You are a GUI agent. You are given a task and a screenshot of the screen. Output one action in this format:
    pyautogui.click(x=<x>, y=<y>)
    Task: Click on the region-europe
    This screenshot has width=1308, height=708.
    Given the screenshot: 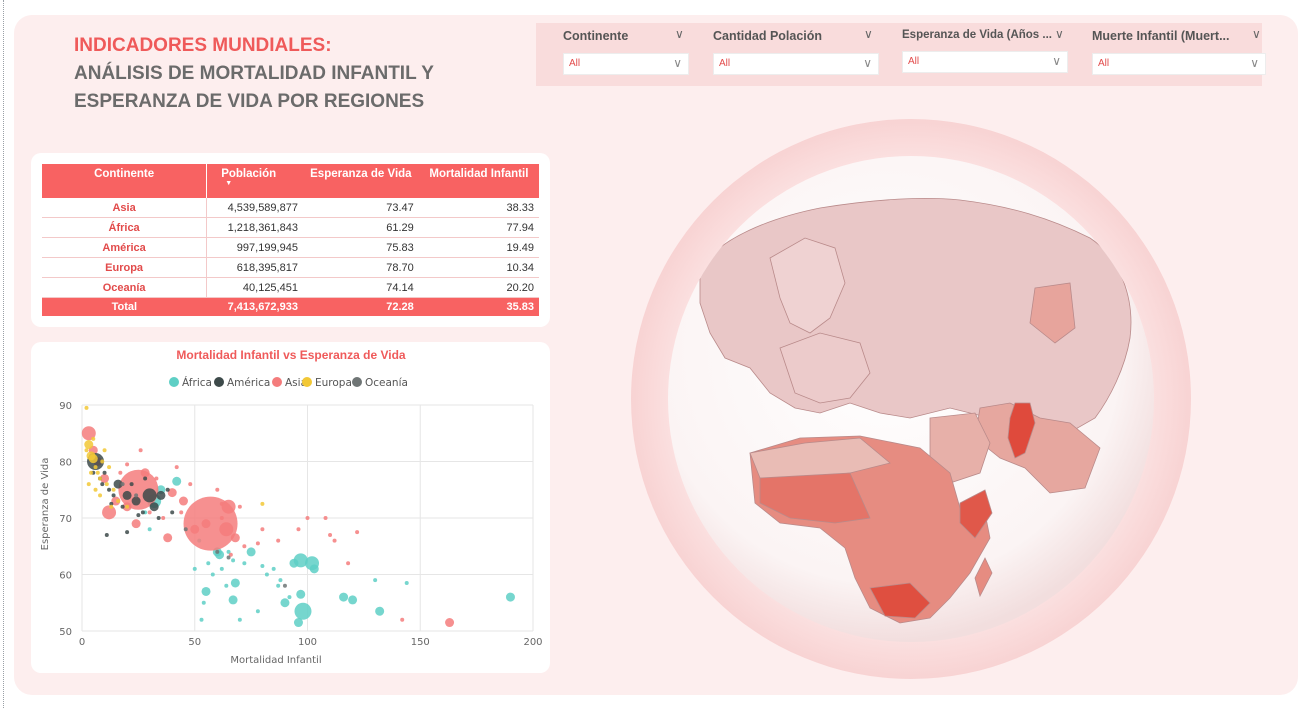 What is the action you would take?
    pyautogui.click(x=825, y=368)
    